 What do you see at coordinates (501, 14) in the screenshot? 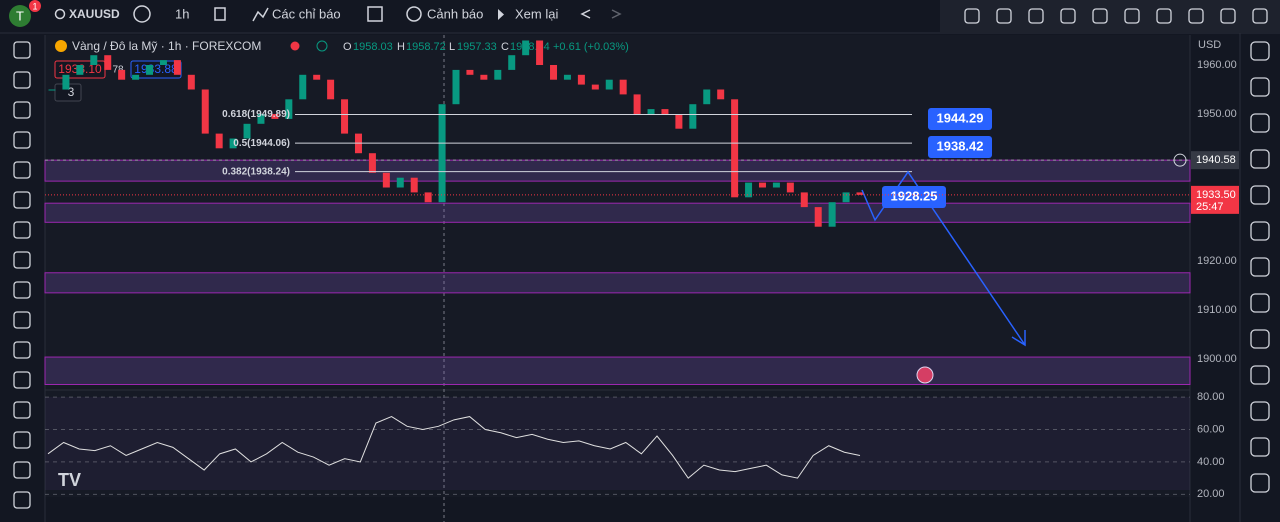
I see `replay-icon` at bounding box center [501, 14].